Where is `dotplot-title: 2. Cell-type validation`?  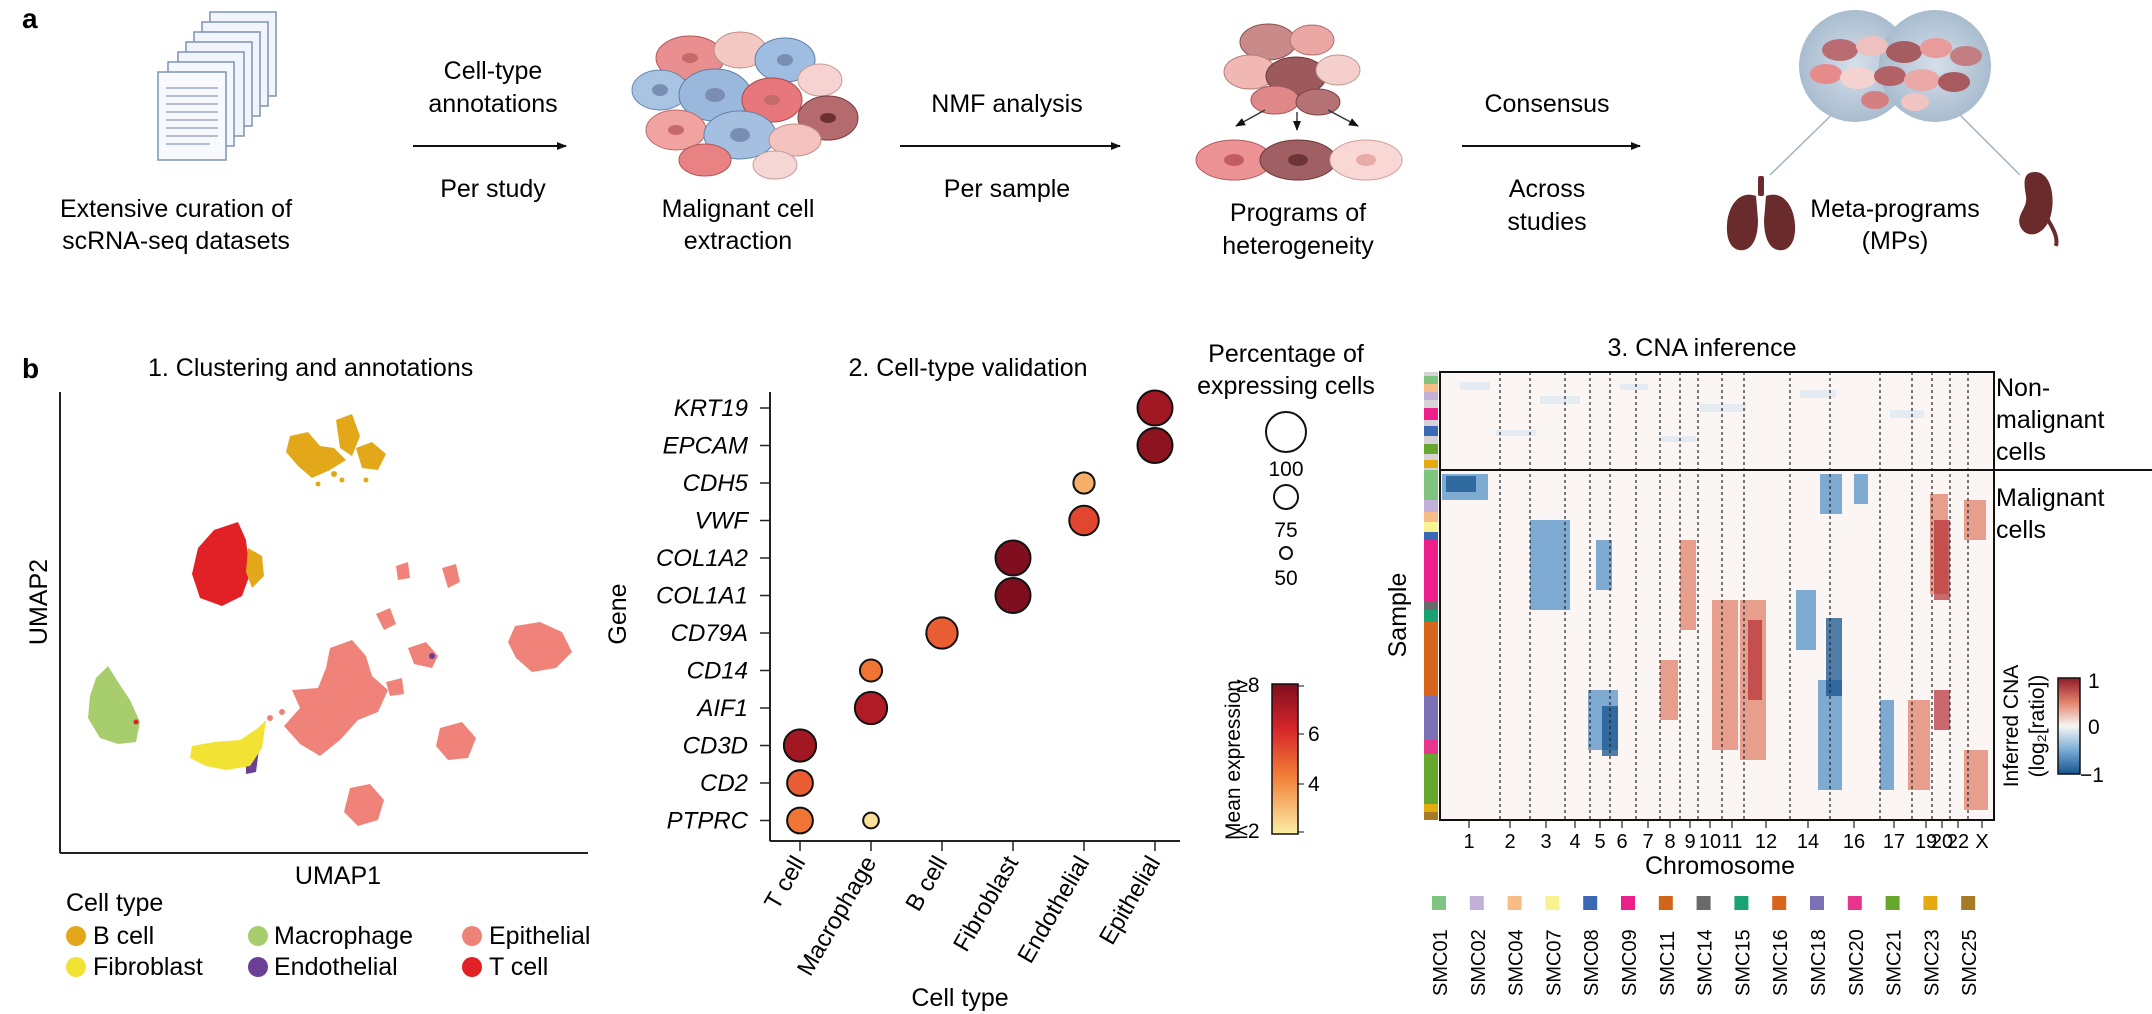 dotplot-title: 2. Cell-type validation is located at coordinates (967, 368).